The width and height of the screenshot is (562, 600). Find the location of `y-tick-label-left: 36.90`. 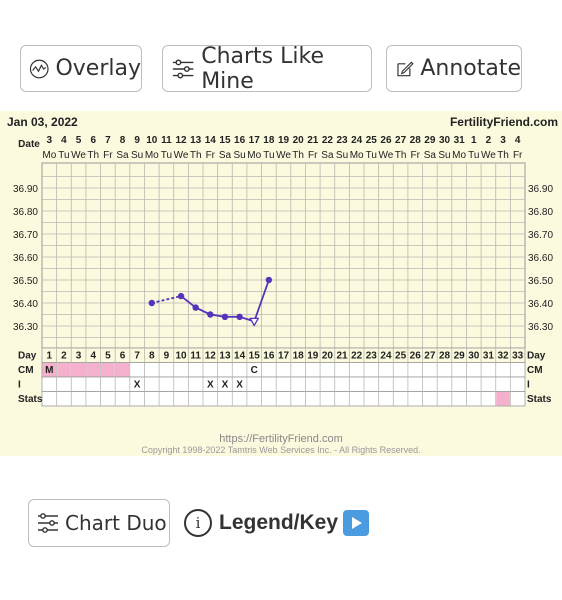

y-tick-label-left: 36.90 is located at coordinates (25, 189).